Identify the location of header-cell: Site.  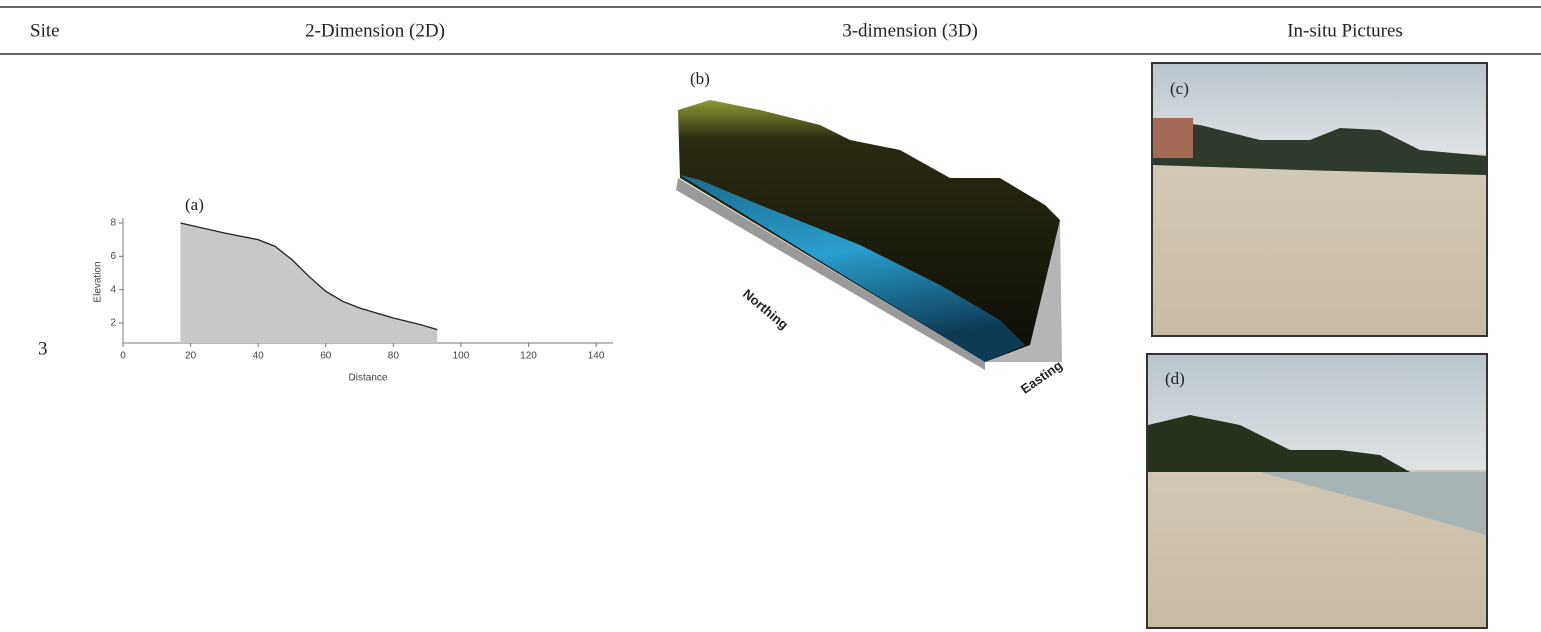
(45, 30).